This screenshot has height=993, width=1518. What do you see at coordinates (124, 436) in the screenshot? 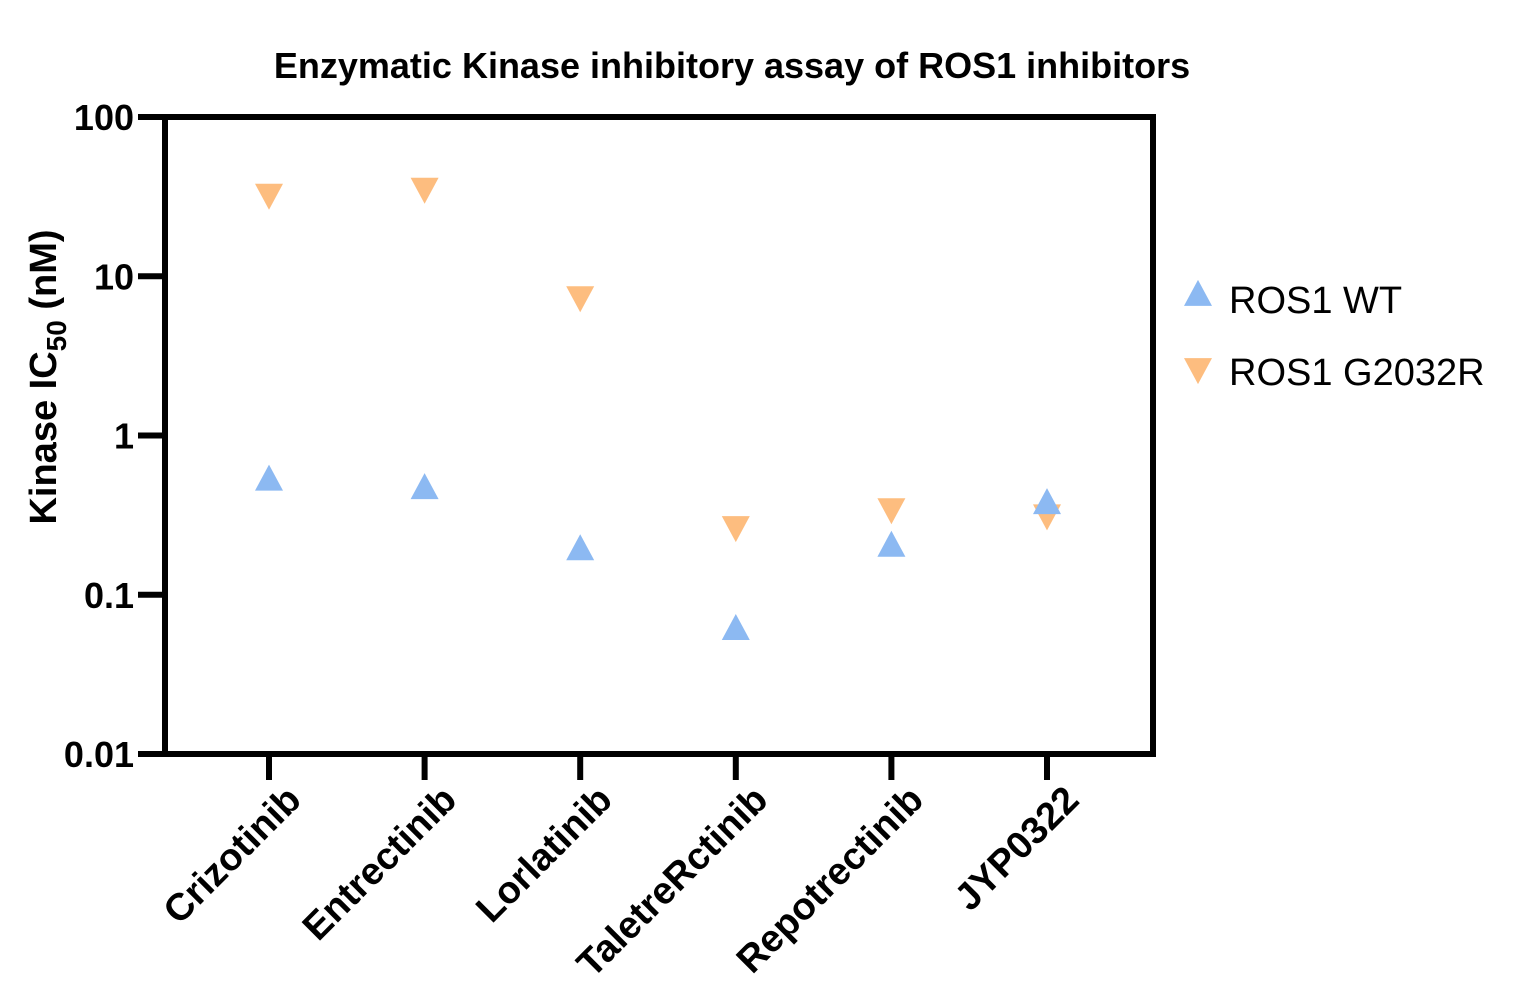
I see `y-tick-label: 1` at bounding box center [124, 436].